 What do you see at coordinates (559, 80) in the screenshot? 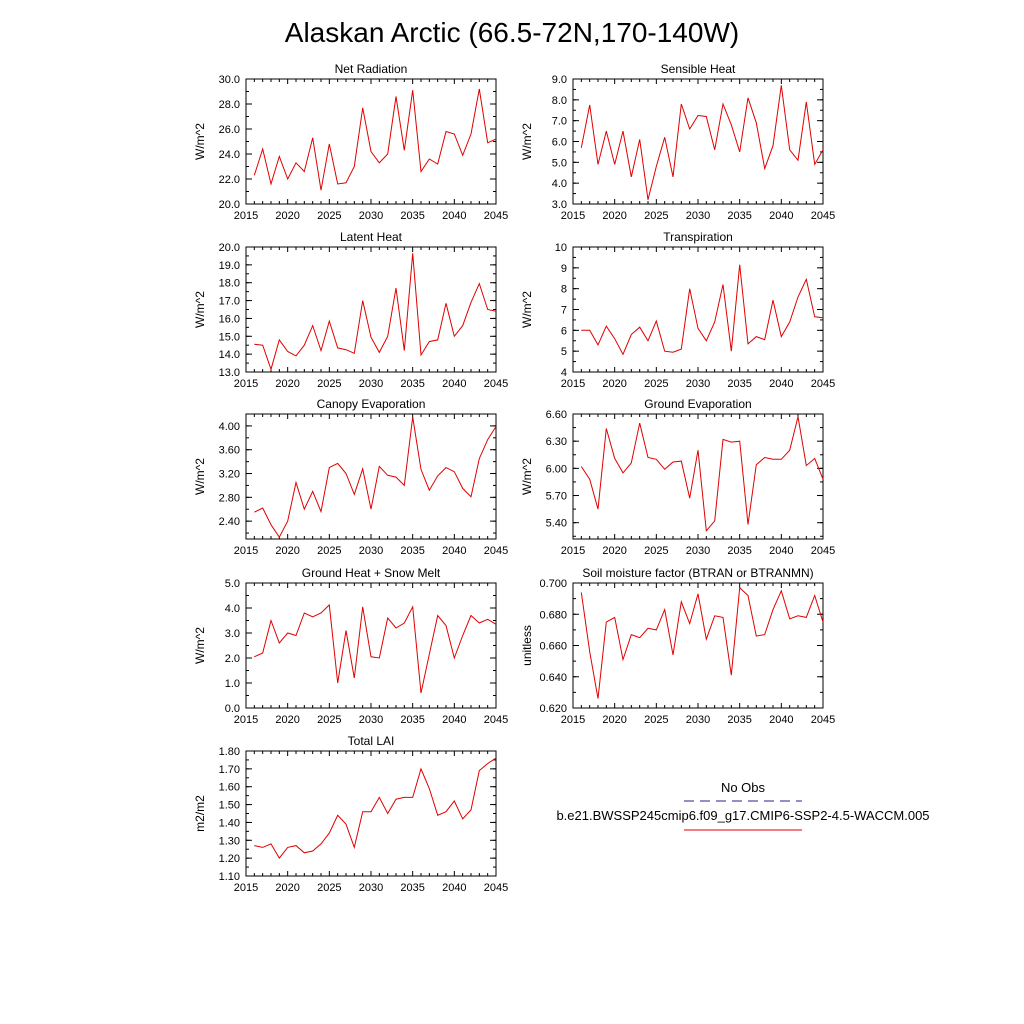
I see `y-tick-label: 9.0` at bounding box center [559, 80].